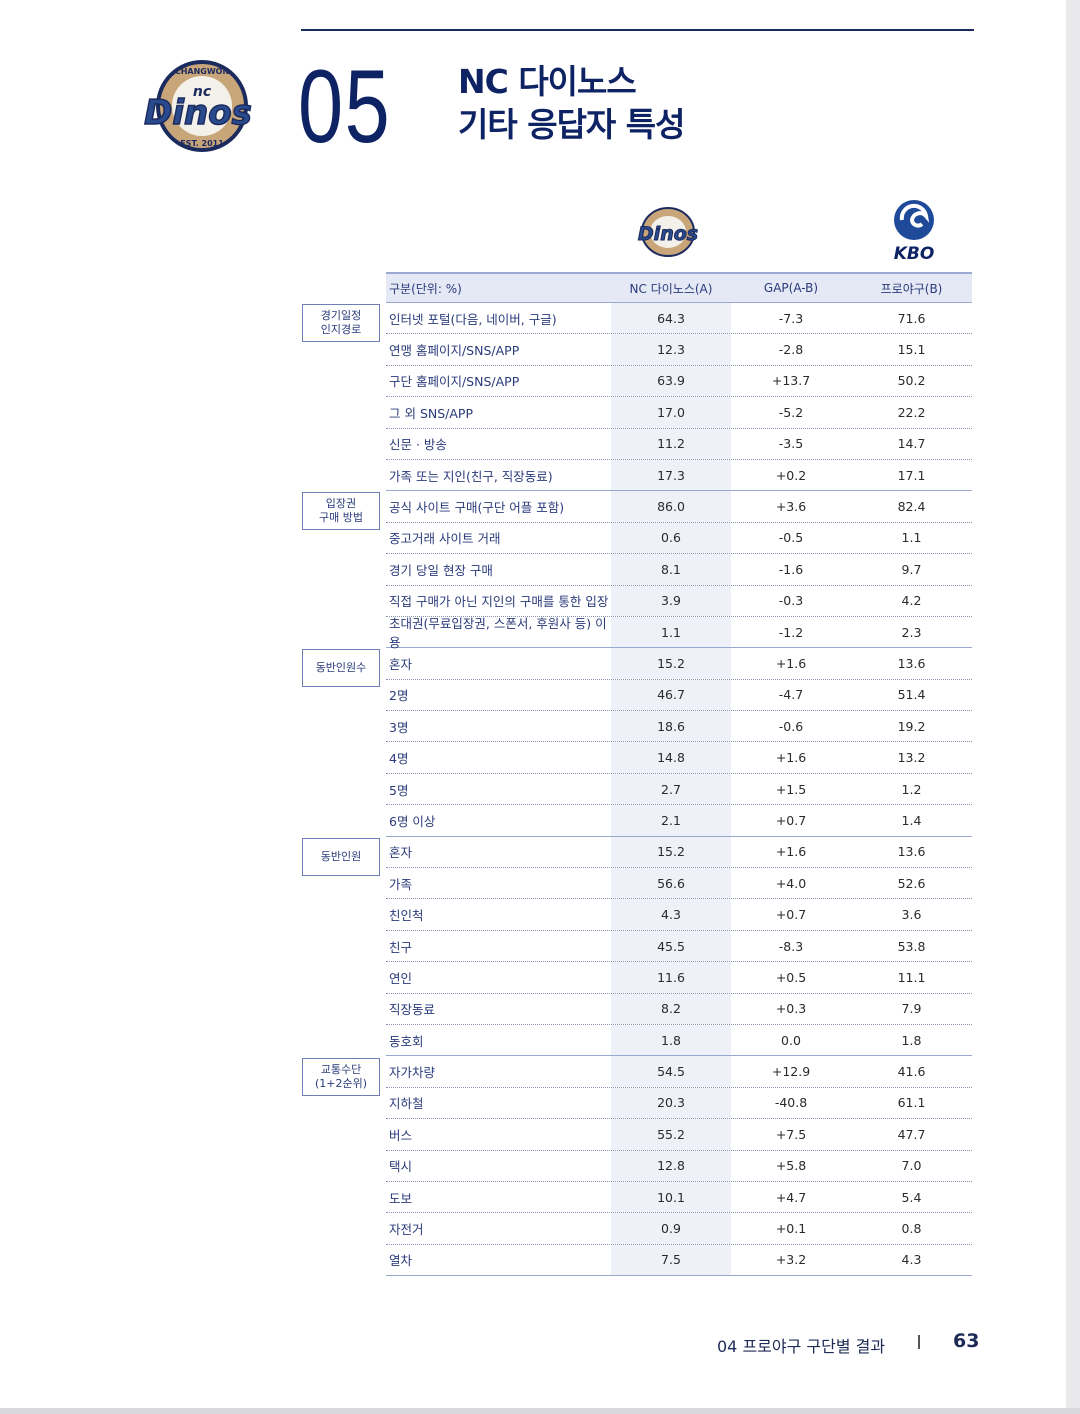 The height and width of the screenshot is (1414, 1080). I want to click on table-row: 자전거 0.9 +0.1 0.8, so click(679, 1229).